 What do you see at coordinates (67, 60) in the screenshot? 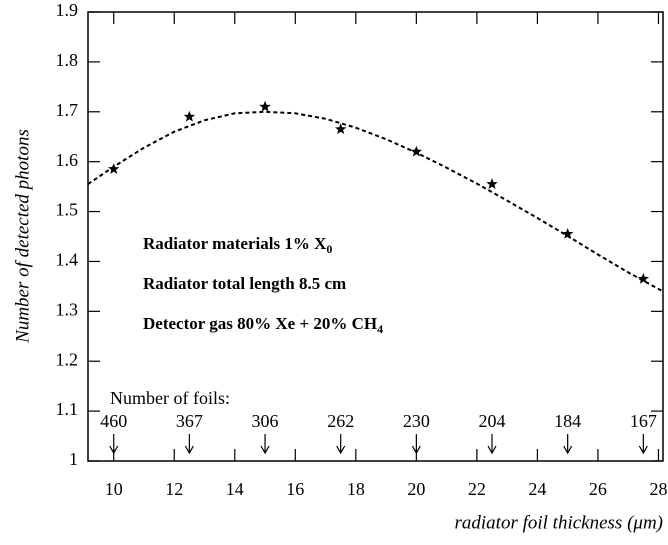
I see `y-tick-label: 1.8` at bounding box center [67, 60].